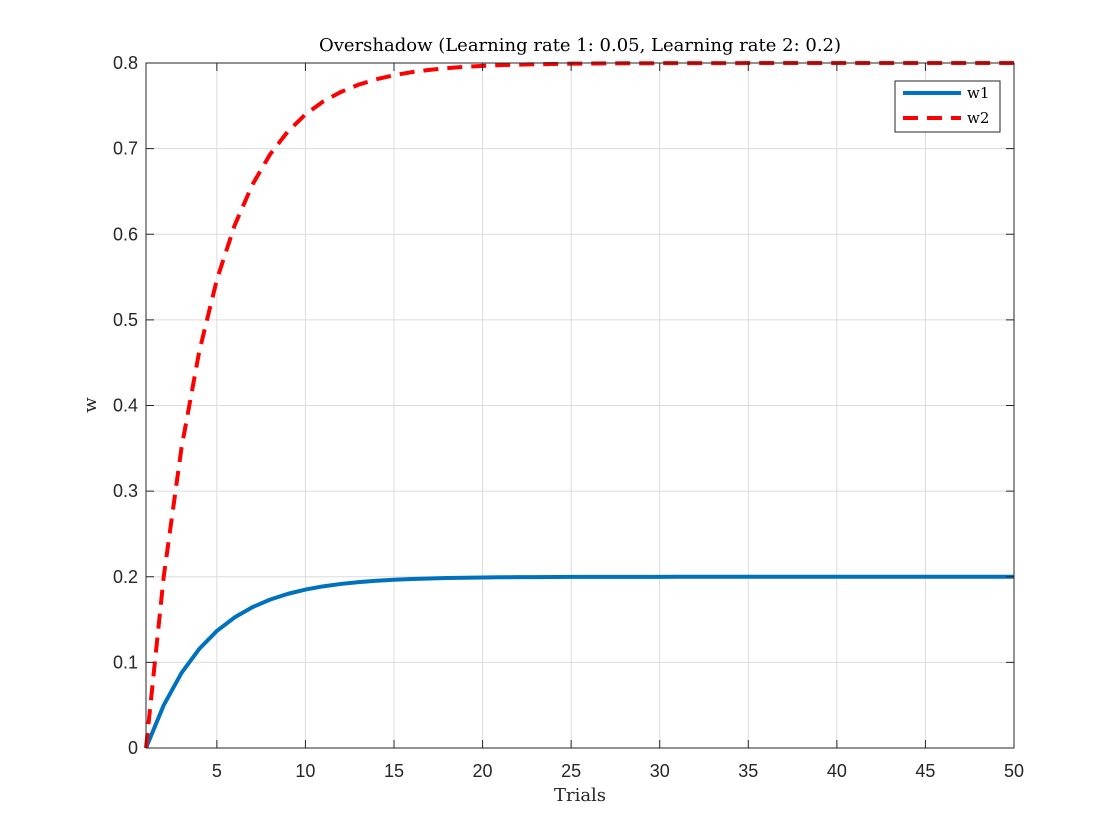  I want to click on x-tick-label: 20, so click(483, 771).